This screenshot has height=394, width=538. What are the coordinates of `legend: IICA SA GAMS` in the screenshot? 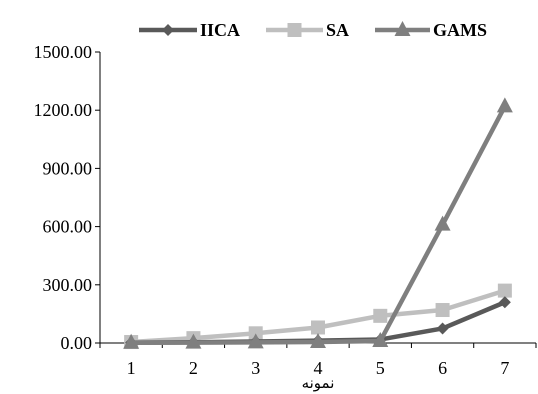 It's located at (313, 30).